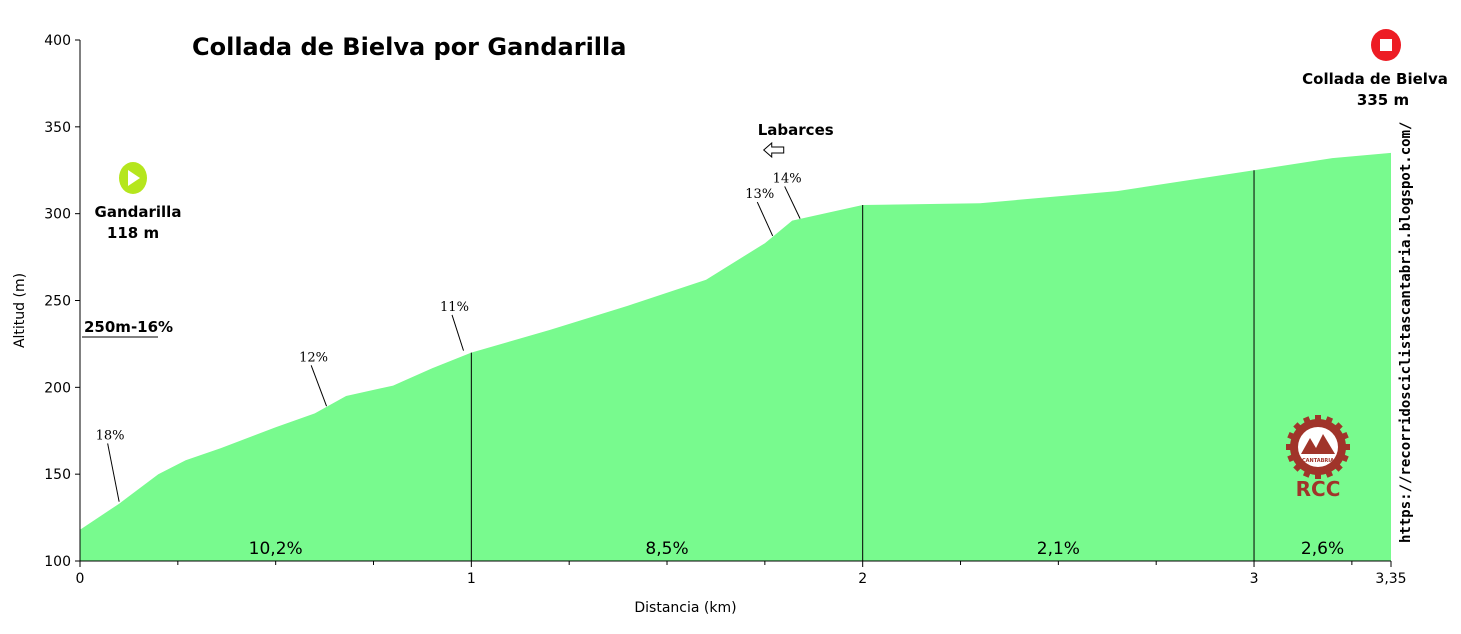  What do you see at coordinates (471, 579) in the screenshot?
I see `x-tick-label: 1` at bounding box center [471, 579].